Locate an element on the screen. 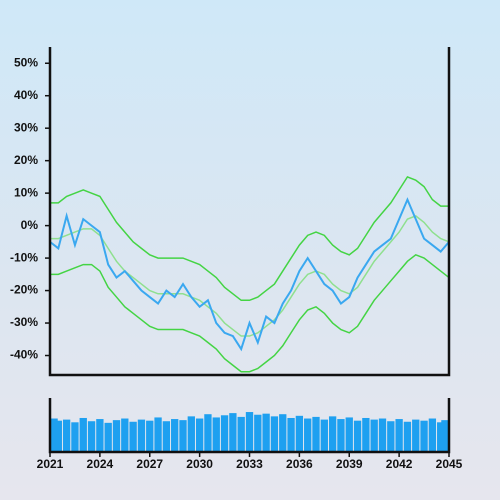 This screenshot has width=500, height=500. x-tick-label: 2033 is located at coordinates (249, 464).